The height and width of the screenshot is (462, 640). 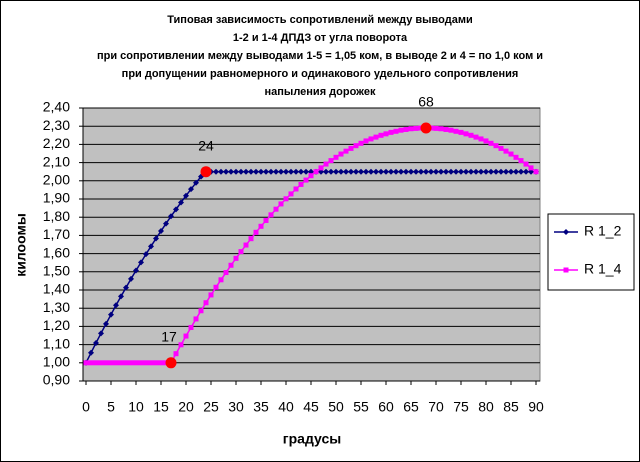 What do you see at coordinates (461, 407) in the screenshot?
I see `x-tick-label: 75` at bounding box center [461, 407].